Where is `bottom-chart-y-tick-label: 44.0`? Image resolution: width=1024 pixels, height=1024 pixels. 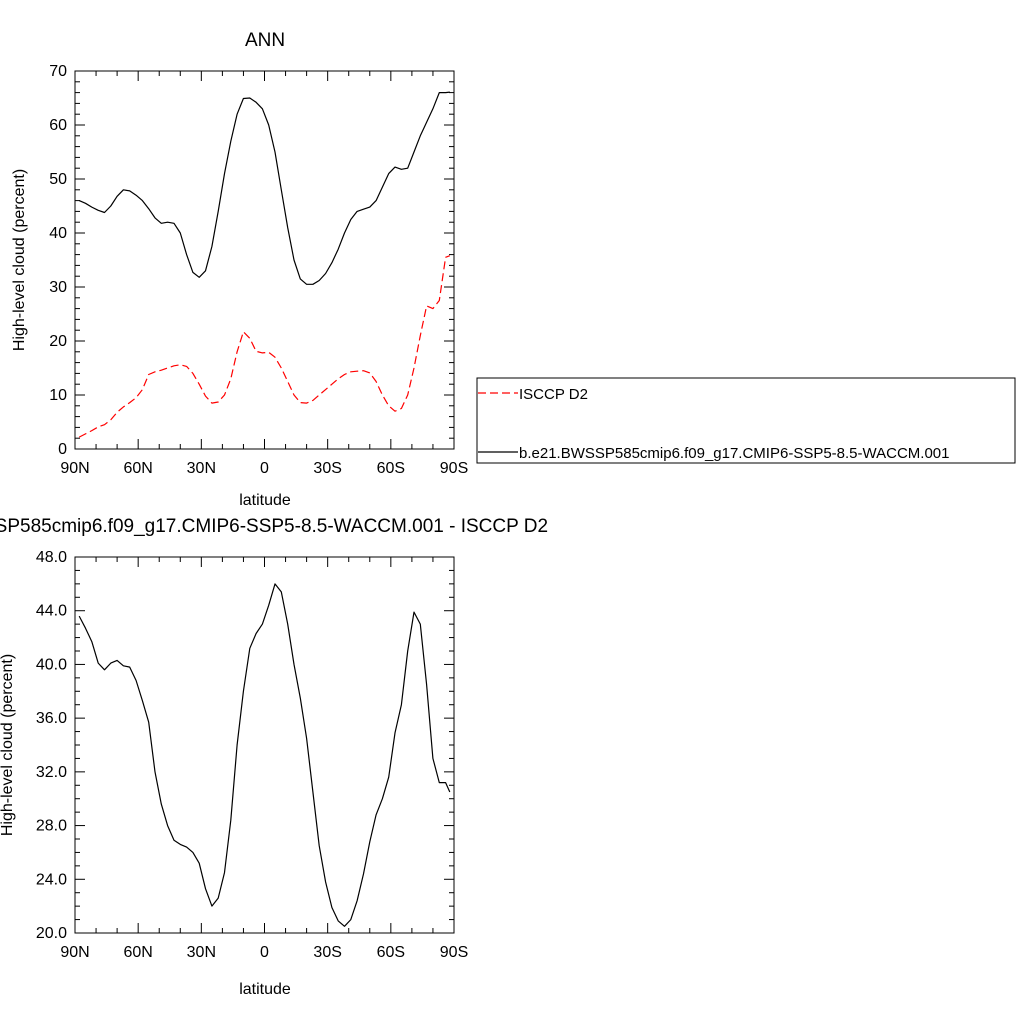
bottom-chart-y-tick-label: 44.0 is located at coordinates (51, 611).